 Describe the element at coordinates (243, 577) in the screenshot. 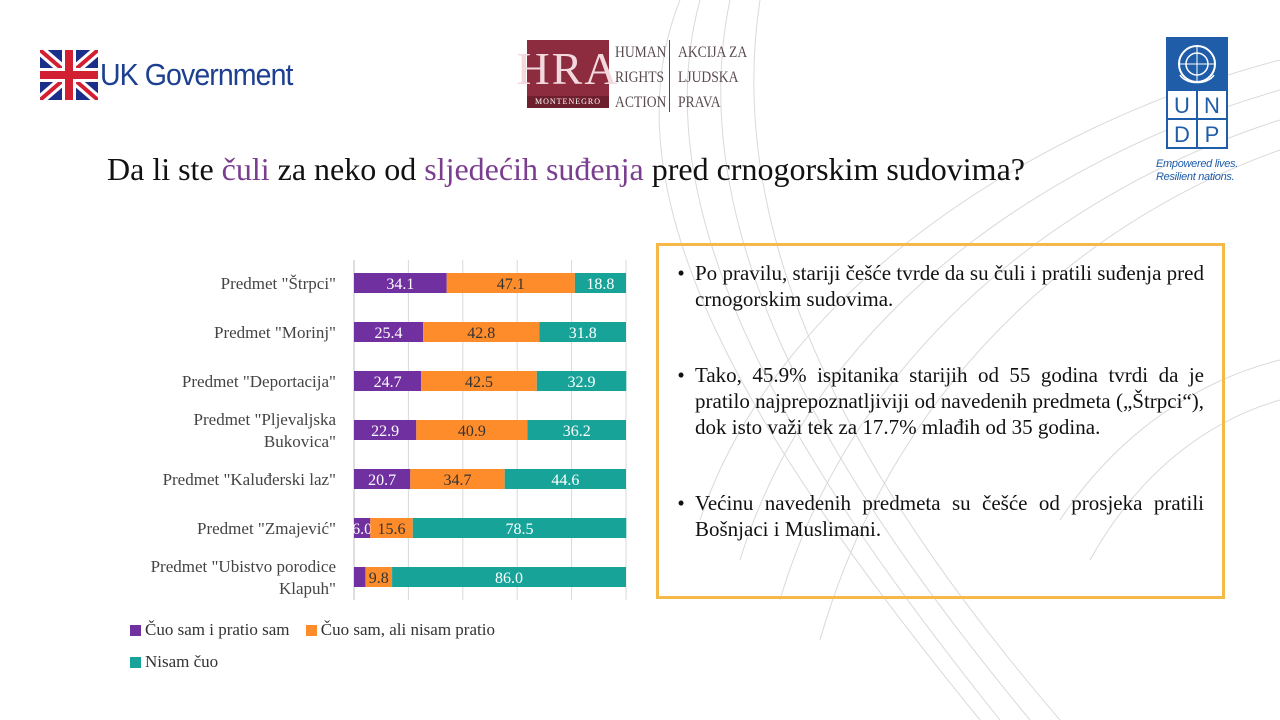

I see `category-label: Predmet "Ubistvo porodice Klapuh"` at that location.